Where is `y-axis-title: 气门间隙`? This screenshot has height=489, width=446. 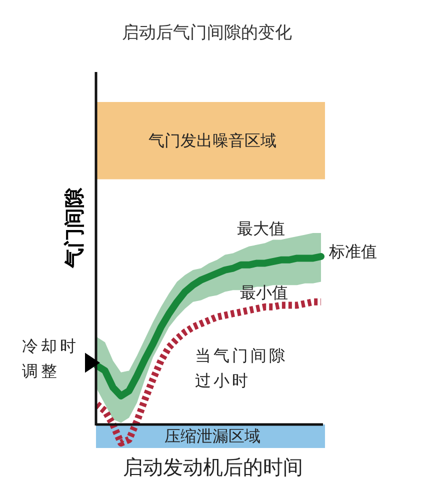 y-axis-title: 气门间隙 is located at coordinates (74, 228).